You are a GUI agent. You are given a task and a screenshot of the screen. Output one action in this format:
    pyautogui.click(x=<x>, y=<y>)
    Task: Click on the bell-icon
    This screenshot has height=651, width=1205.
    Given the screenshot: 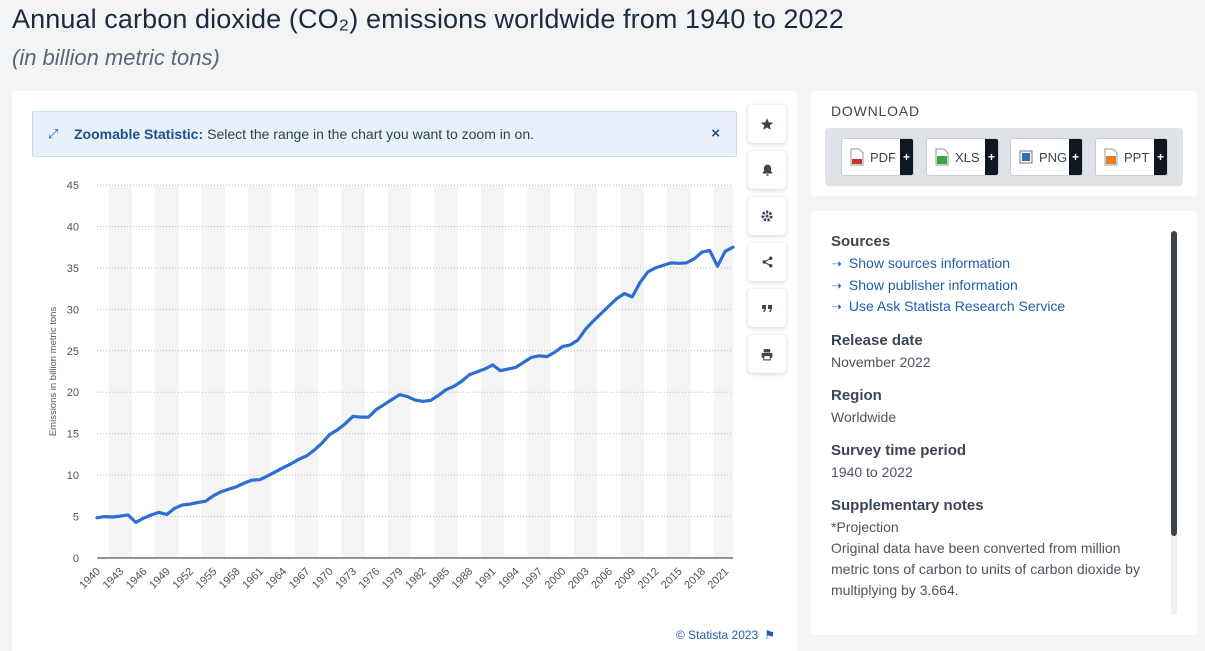 What is the action you would take?
    pyautogui.click(x=767, y=170)
    